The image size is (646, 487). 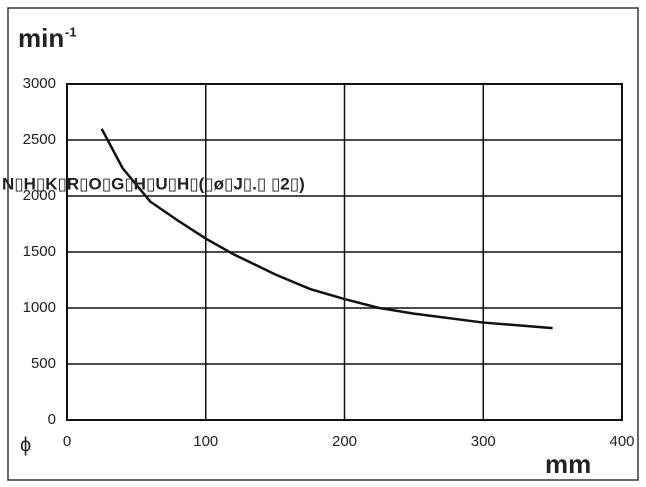 What do you see at coordinates (621, 441) in the screenshot?
I see `x-tick-label: 400` at bounding box center [621, 441].